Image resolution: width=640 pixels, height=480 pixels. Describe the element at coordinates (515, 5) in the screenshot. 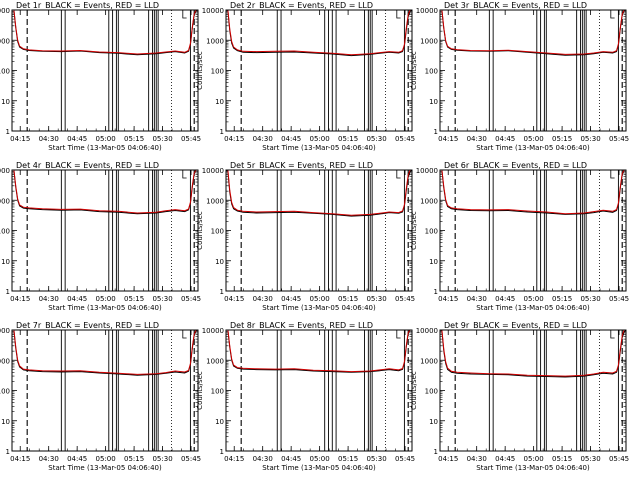

I see `panel-title: Det 3r_BLACK = Events, RED = LLD` at that location.